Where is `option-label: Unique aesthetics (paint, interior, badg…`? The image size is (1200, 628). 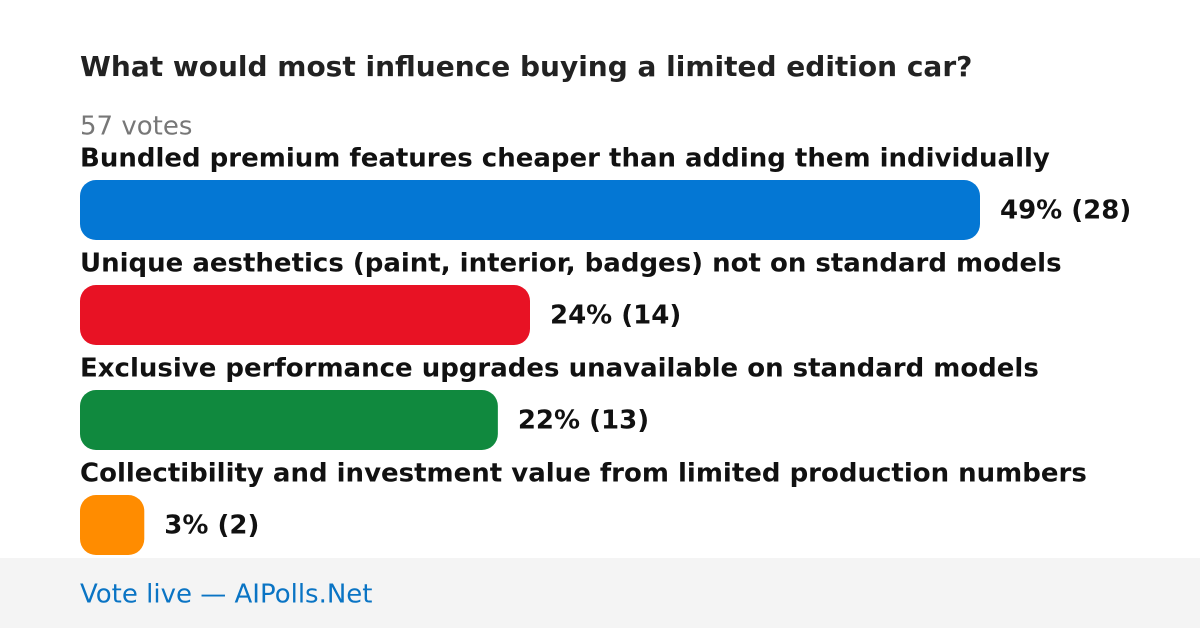 option-label: Unique aesthetics (paint, interior, badg… is located at coordinates (571, 264).